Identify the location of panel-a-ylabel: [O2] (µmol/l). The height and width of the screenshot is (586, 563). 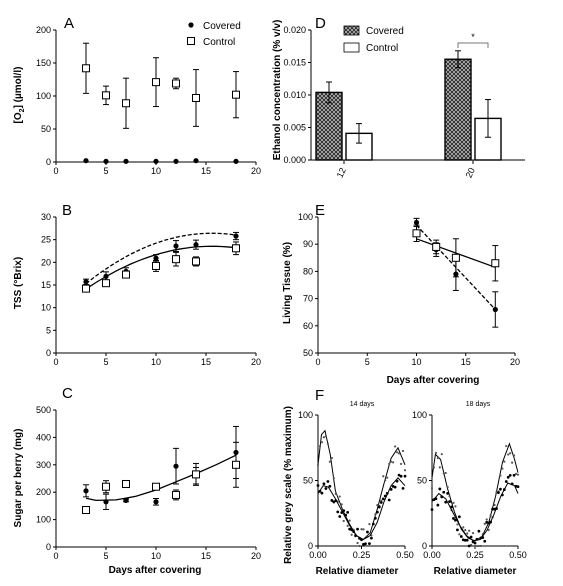
(19, 95).